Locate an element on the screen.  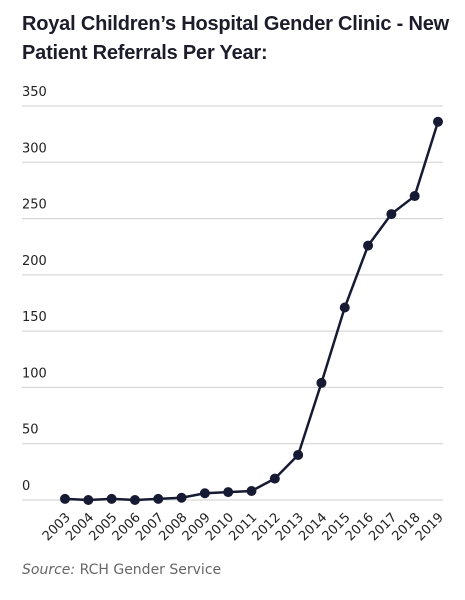
y-tick-label: 50 is located at coordinates (30, 430).